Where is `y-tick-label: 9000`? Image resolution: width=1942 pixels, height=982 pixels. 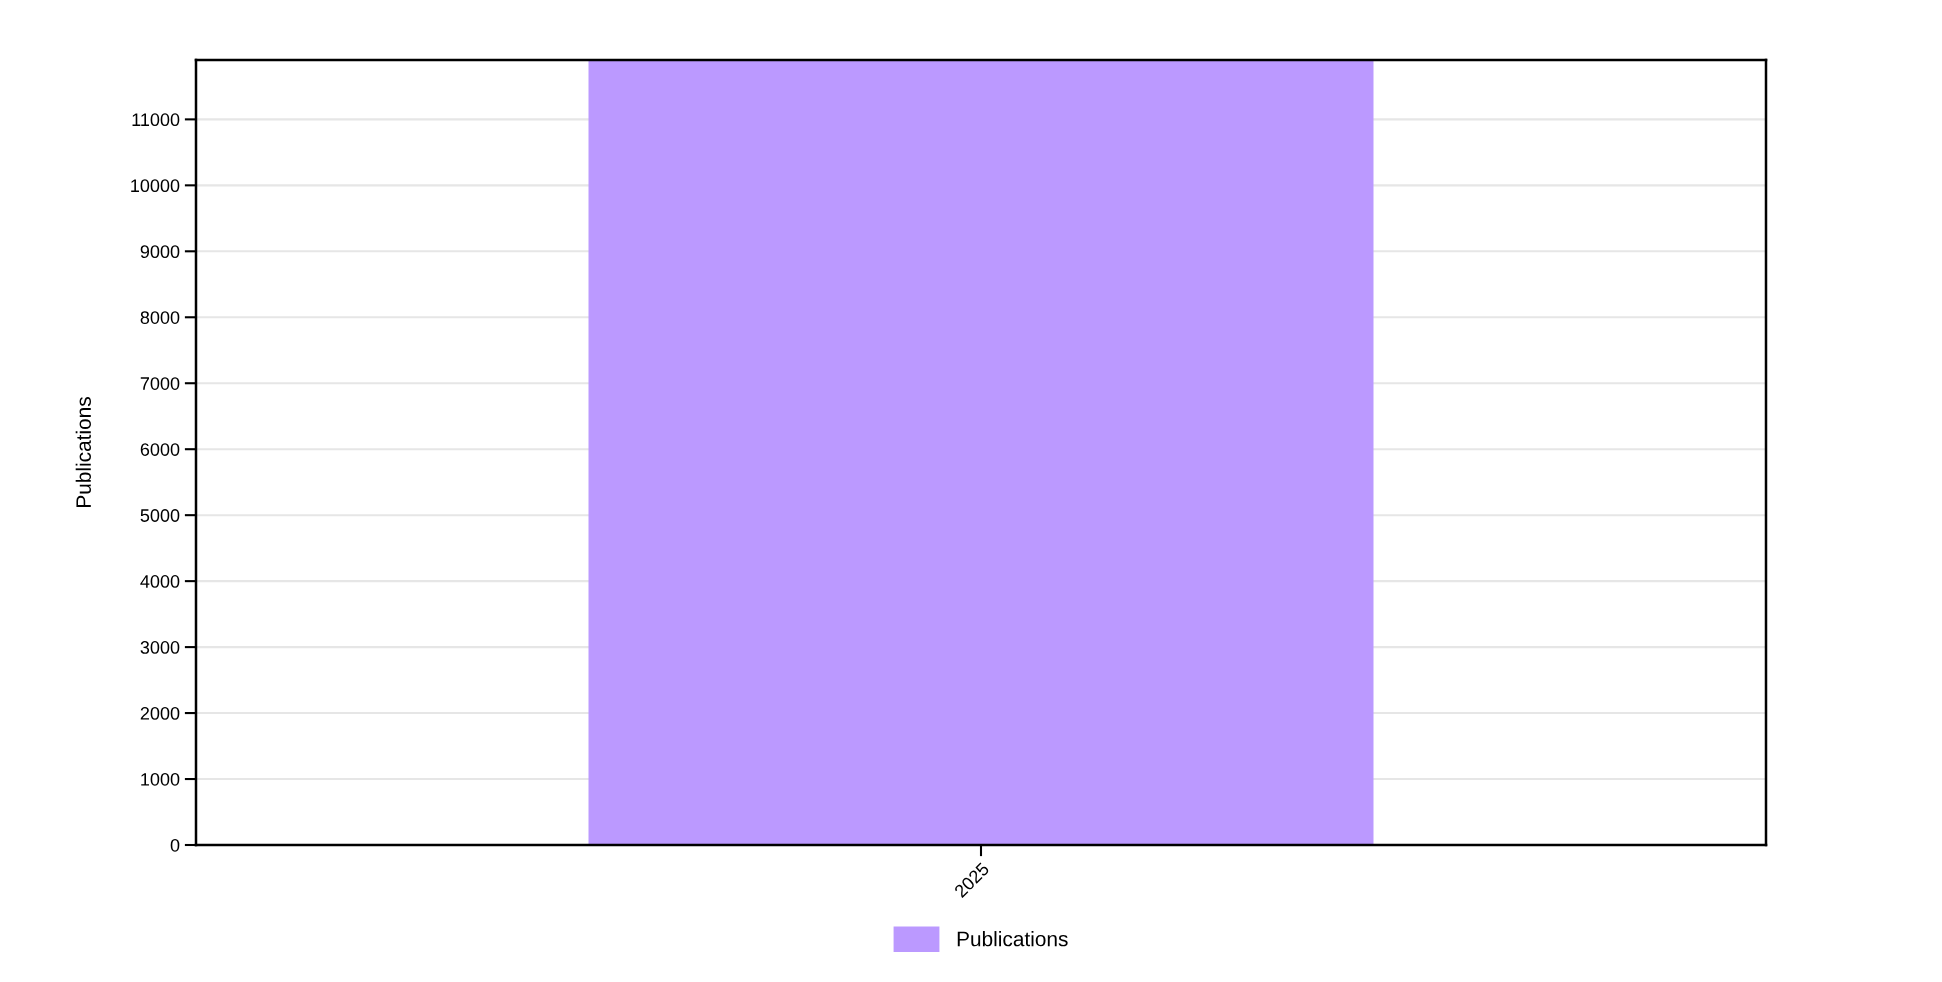
y-tick-label: 9000 is located at coordinates (160, 252).